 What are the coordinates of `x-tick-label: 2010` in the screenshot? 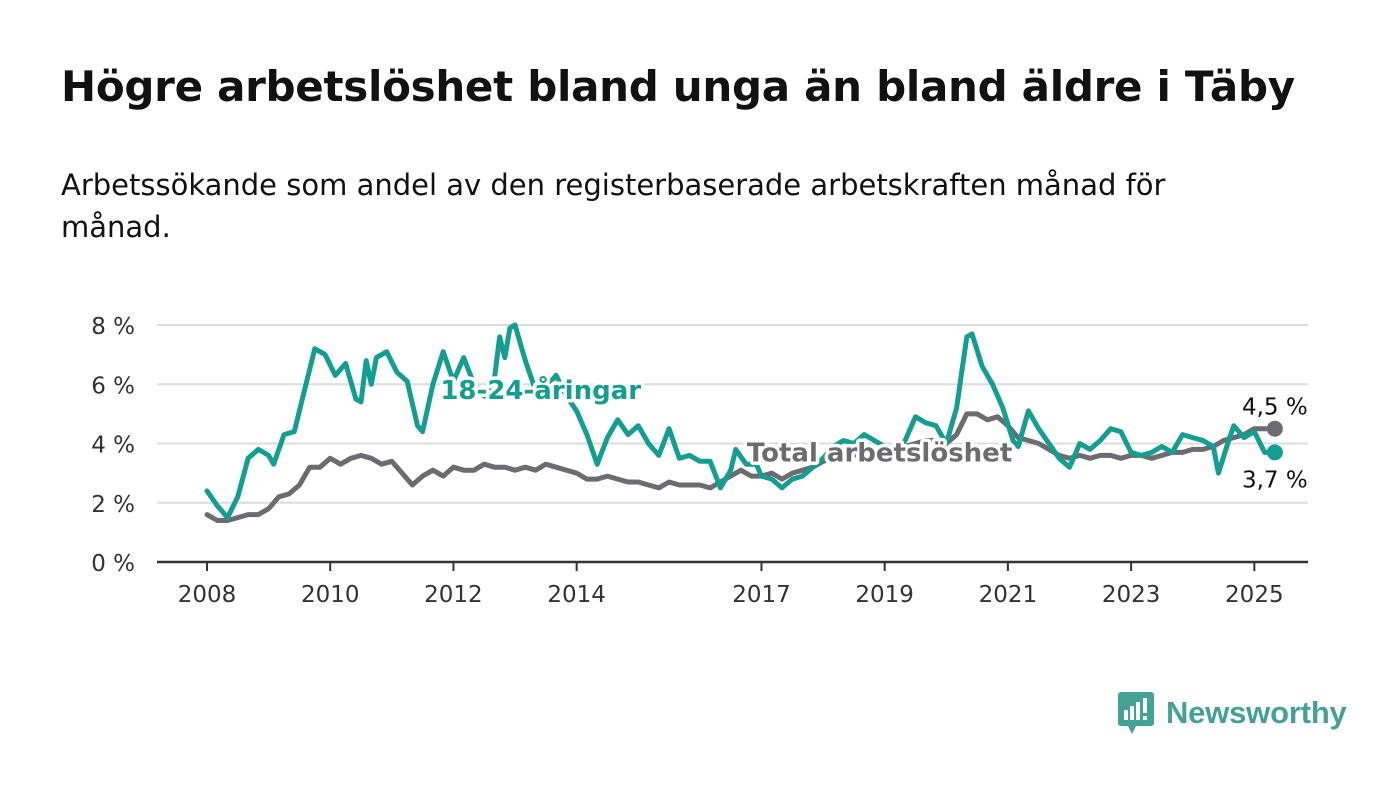 It's located at (330, 595).